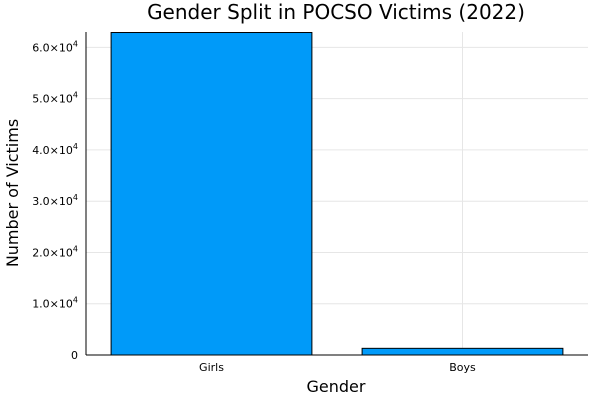 This screenshot has width=600, height=400. I want to click on y-tick-label: 0, so click(74, 355).